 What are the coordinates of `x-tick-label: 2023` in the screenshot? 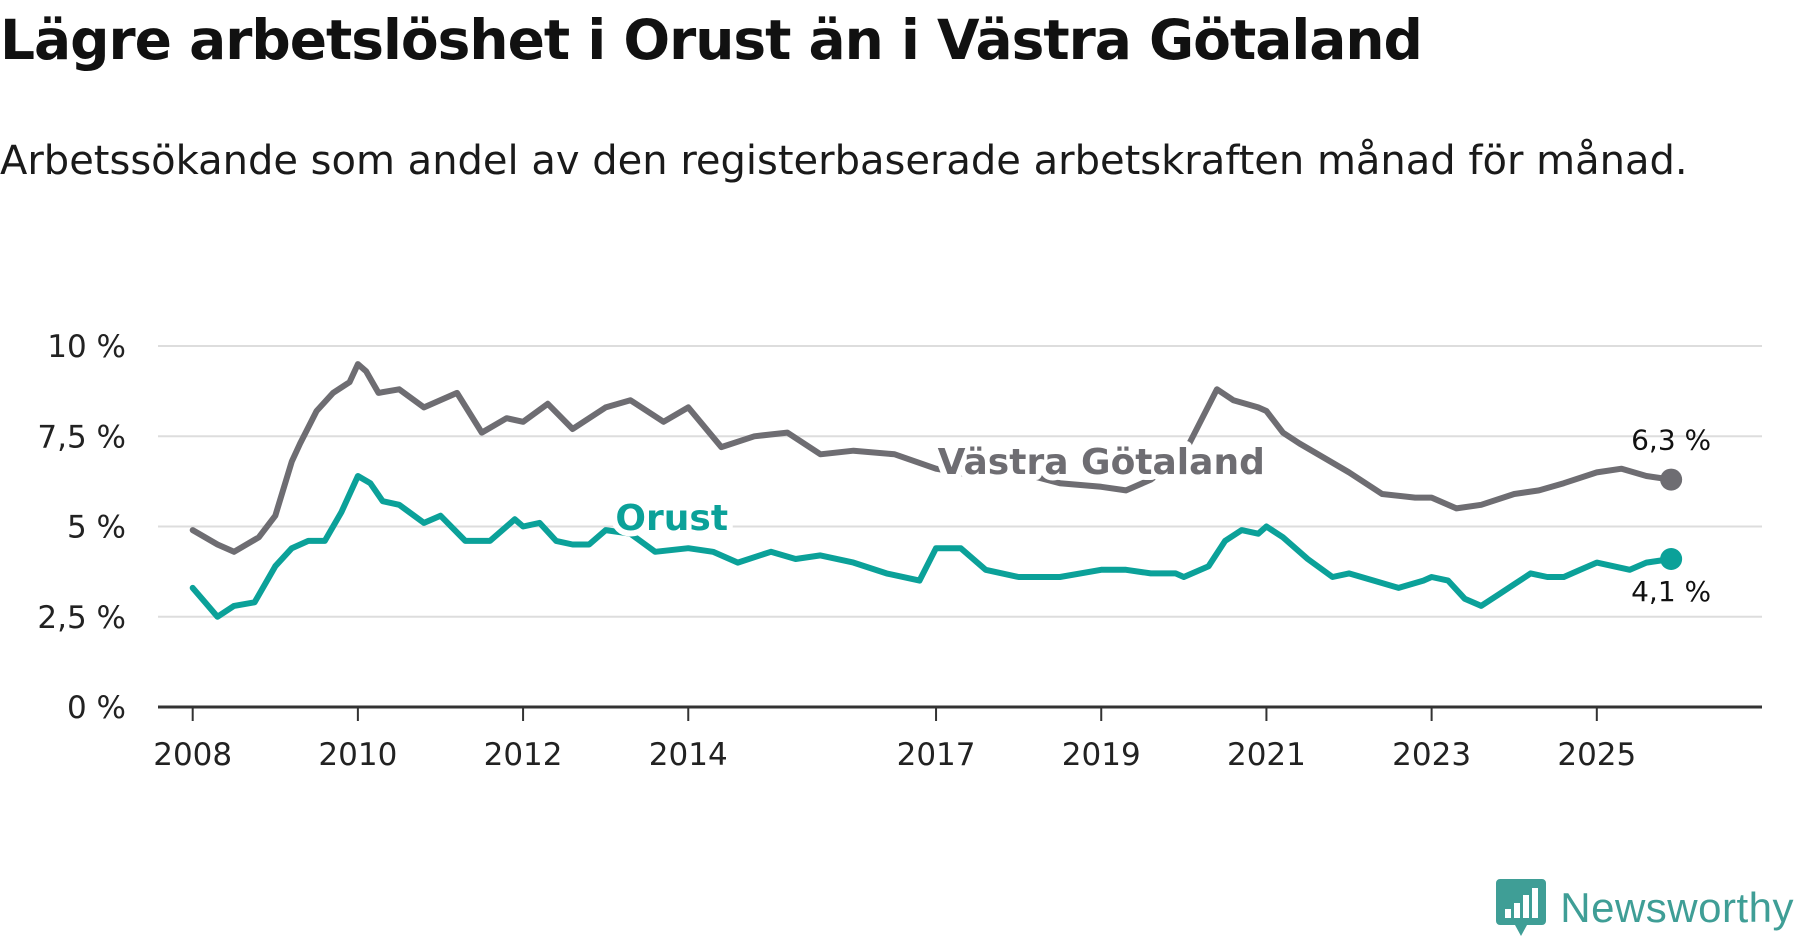 It's located at (1431, 755).